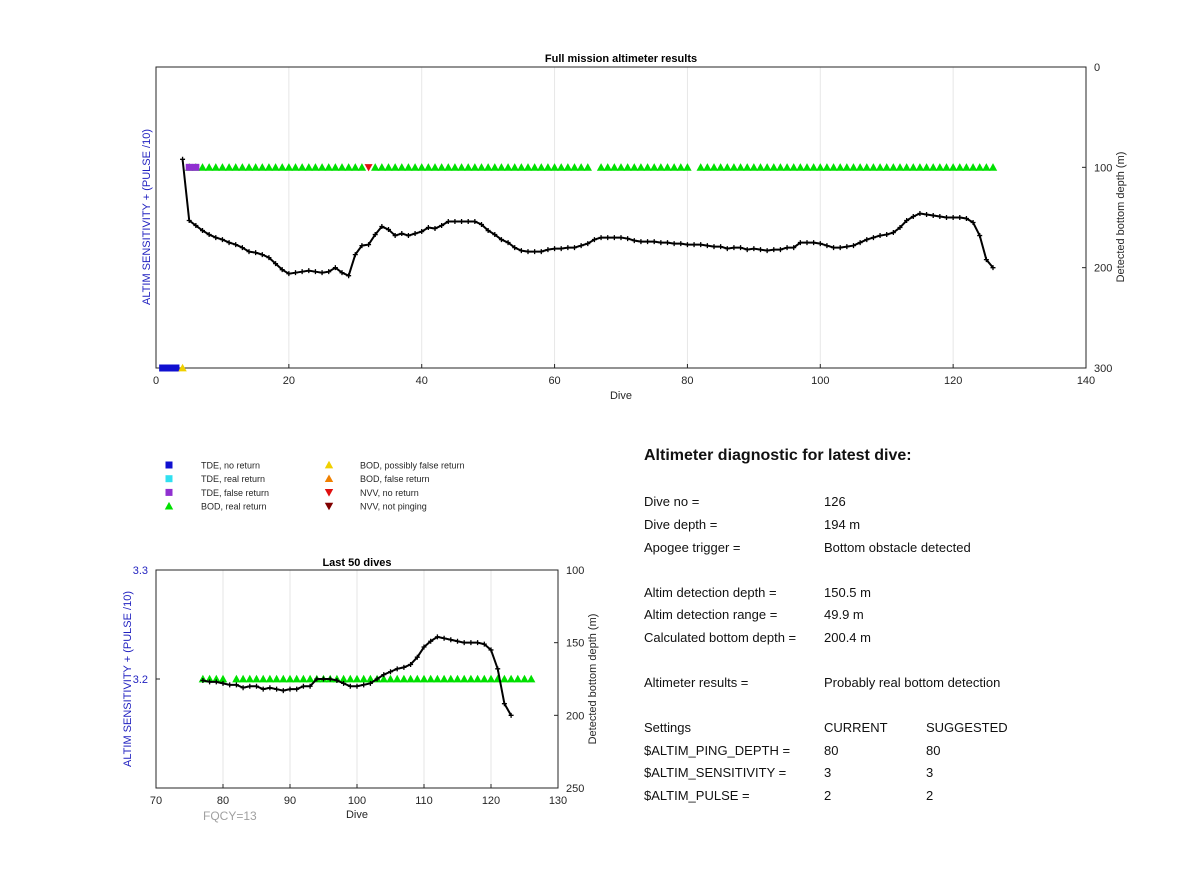  What do you see at coordinates (847, 592) in the screenshot?
I see `det-depth-value: 150.5 m` at bounding box center [847, 592].